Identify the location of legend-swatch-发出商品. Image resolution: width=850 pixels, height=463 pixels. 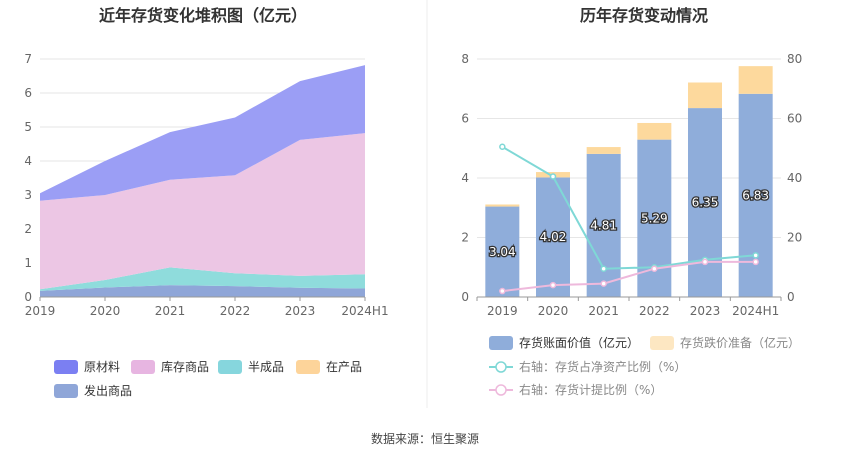
(66, 391).